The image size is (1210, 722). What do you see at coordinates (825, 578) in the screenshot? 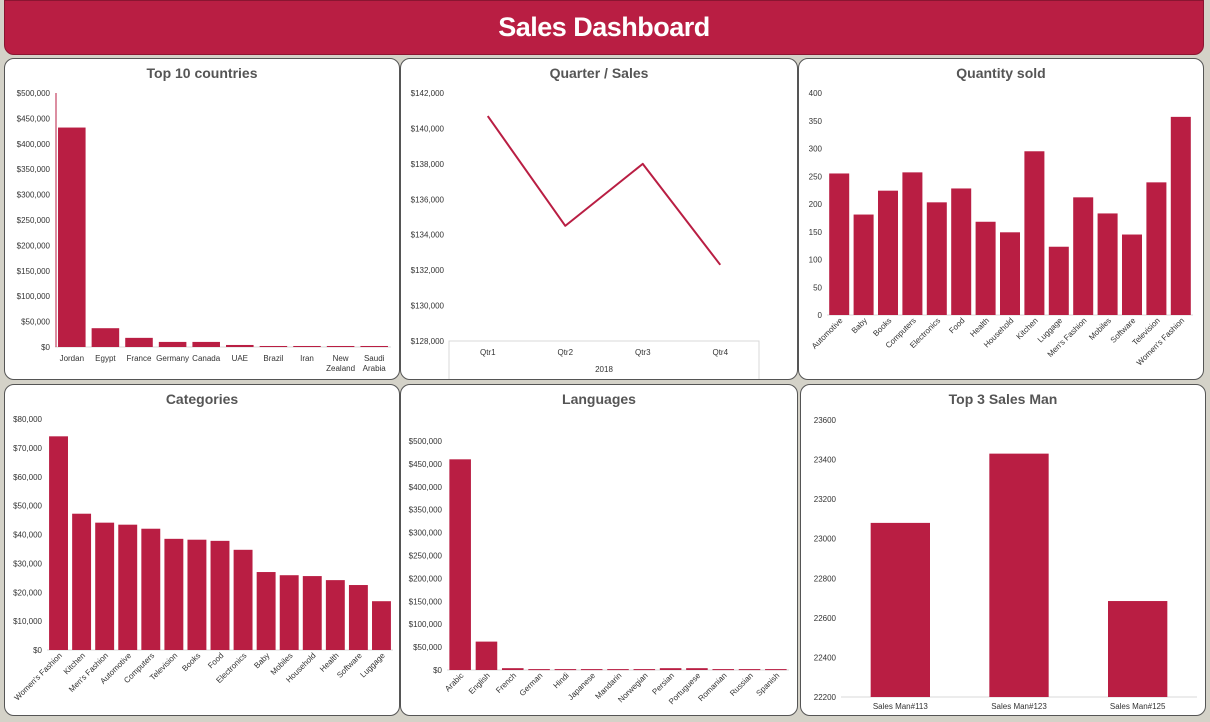
I see `y-tick-label: 22800` at bounding box center [825, 578].